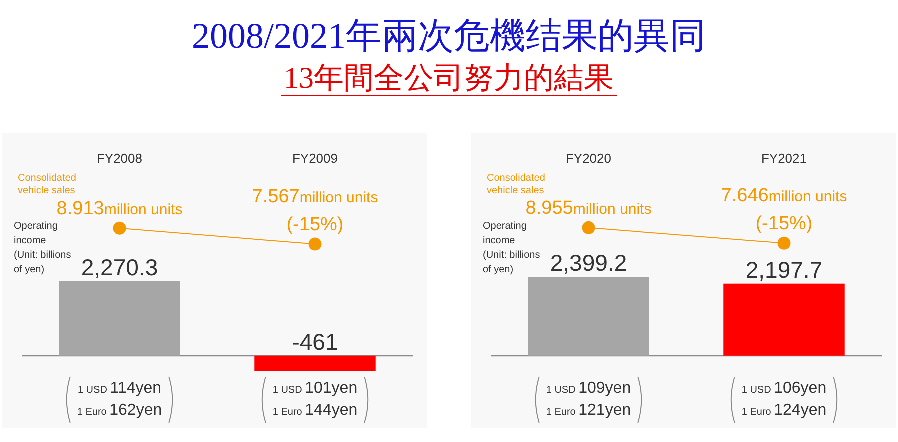 Image resolution: width=898 pixels, height=442 pixels. What do you see at coordinates (589, 388) in the screenshot?
I see `annotation: 1 USD 109yen` at bounding box center [589, 388].